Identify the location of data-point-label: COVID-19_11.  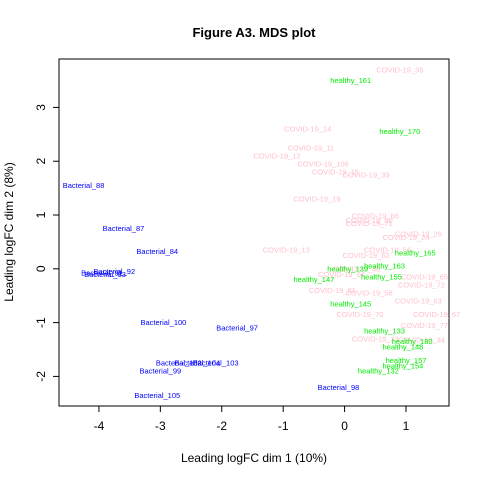
(311, 147).